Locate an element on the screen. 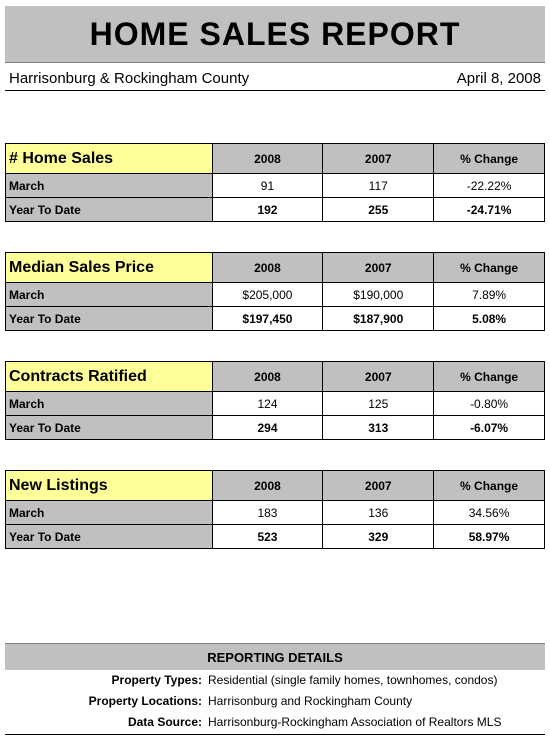 This screenshot has width=550, height=739. cell-2007: 313 is located at coordinates (378, 427).